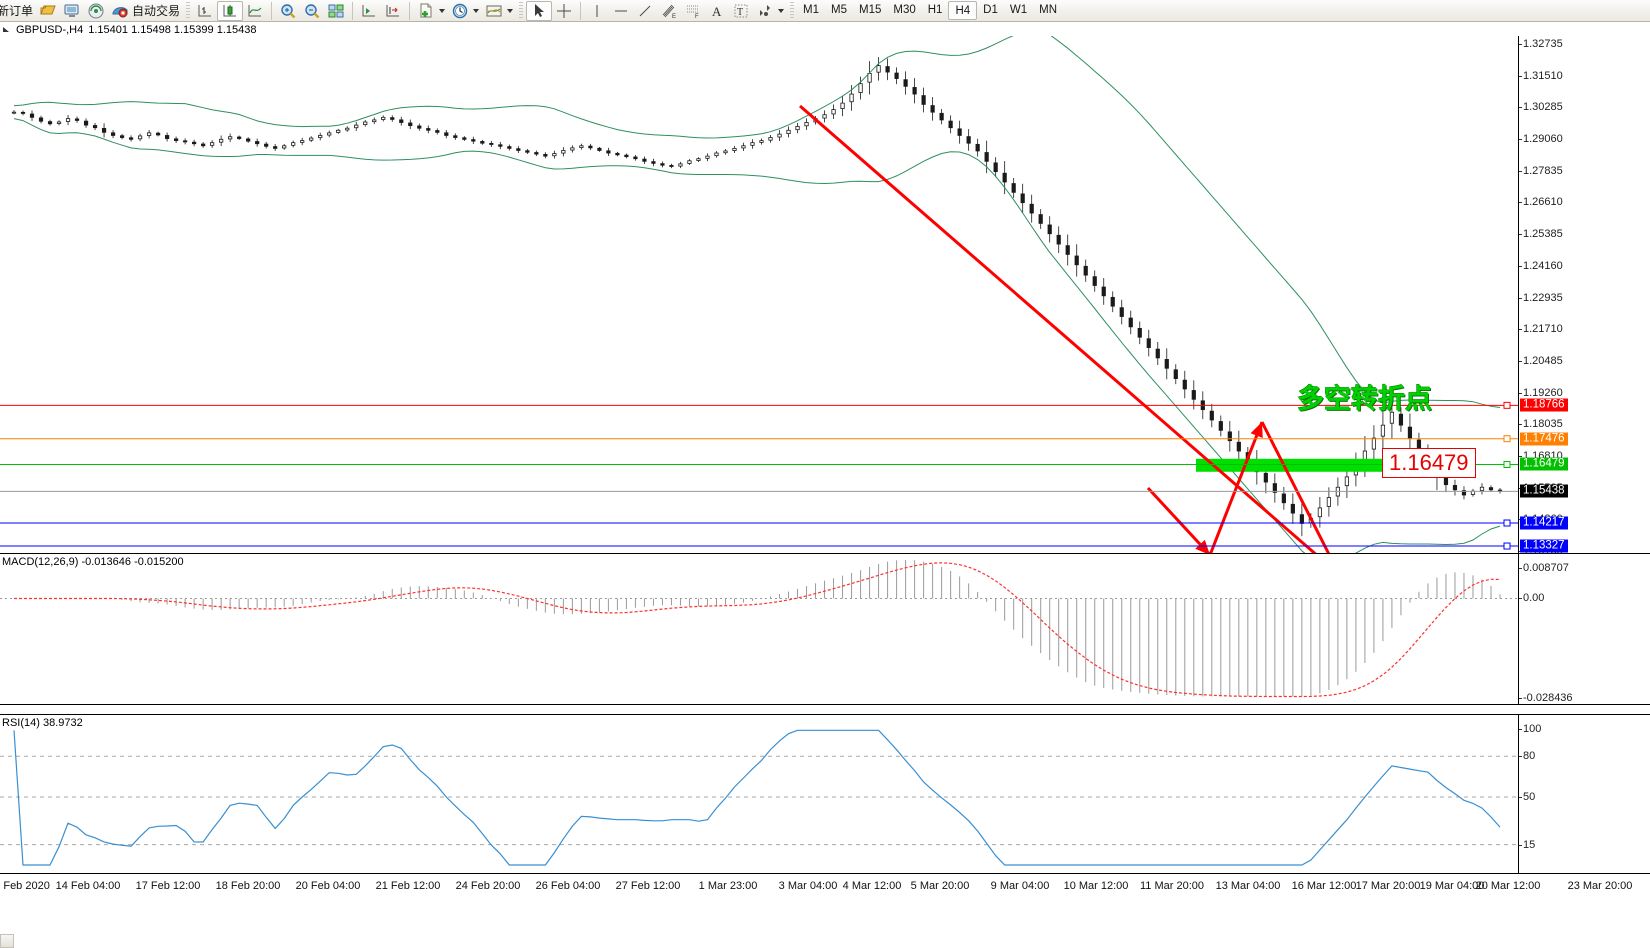  I want to click on period-button, so click(465, 11).